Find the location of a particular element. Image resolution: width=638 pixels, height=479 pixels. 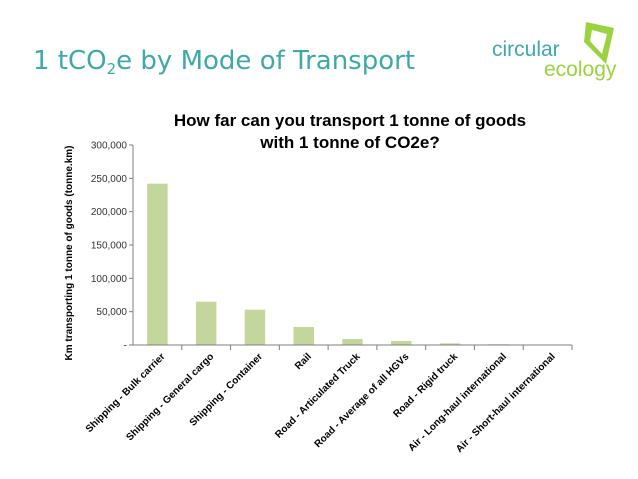

slide-title: 1 tCO2e by Mode of Transport is located at coordinates (224, 62).